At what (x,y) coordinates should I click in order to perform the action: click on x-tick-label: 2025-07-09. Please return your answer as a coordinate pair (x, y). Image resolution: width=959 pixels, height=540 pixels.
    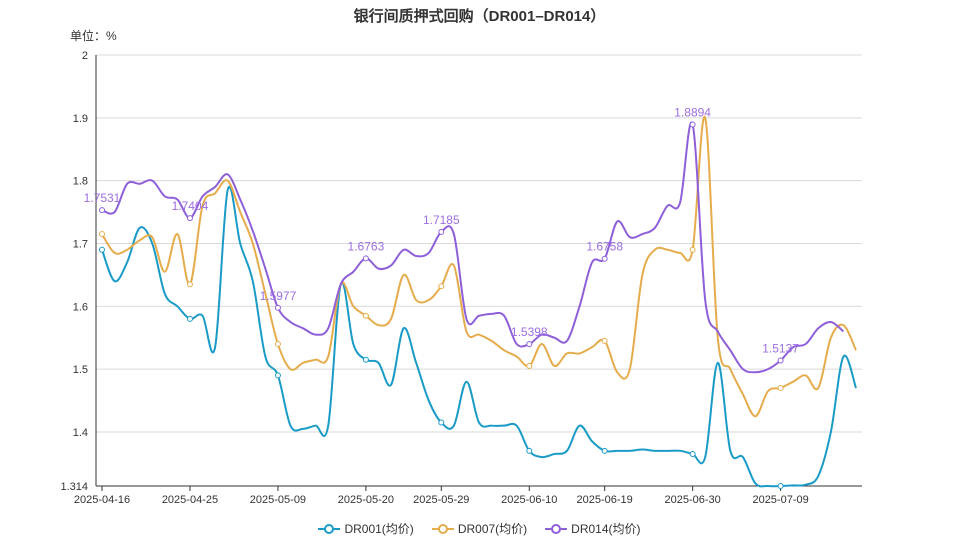
    Looking at the image, I should click on (780, 500).